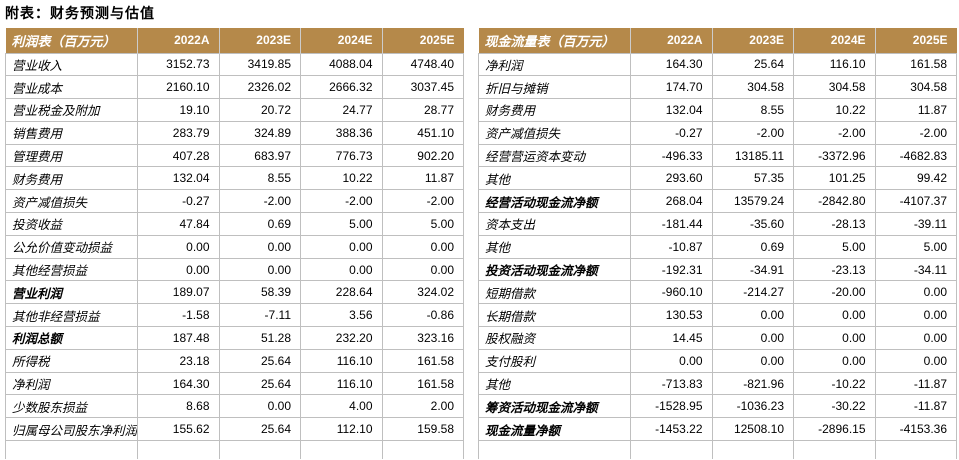  Describe the element at coordinates (717, 178) in the screenshot. I see `table-row: 其他 293.60 57.35 101.25 99.42` at that location.